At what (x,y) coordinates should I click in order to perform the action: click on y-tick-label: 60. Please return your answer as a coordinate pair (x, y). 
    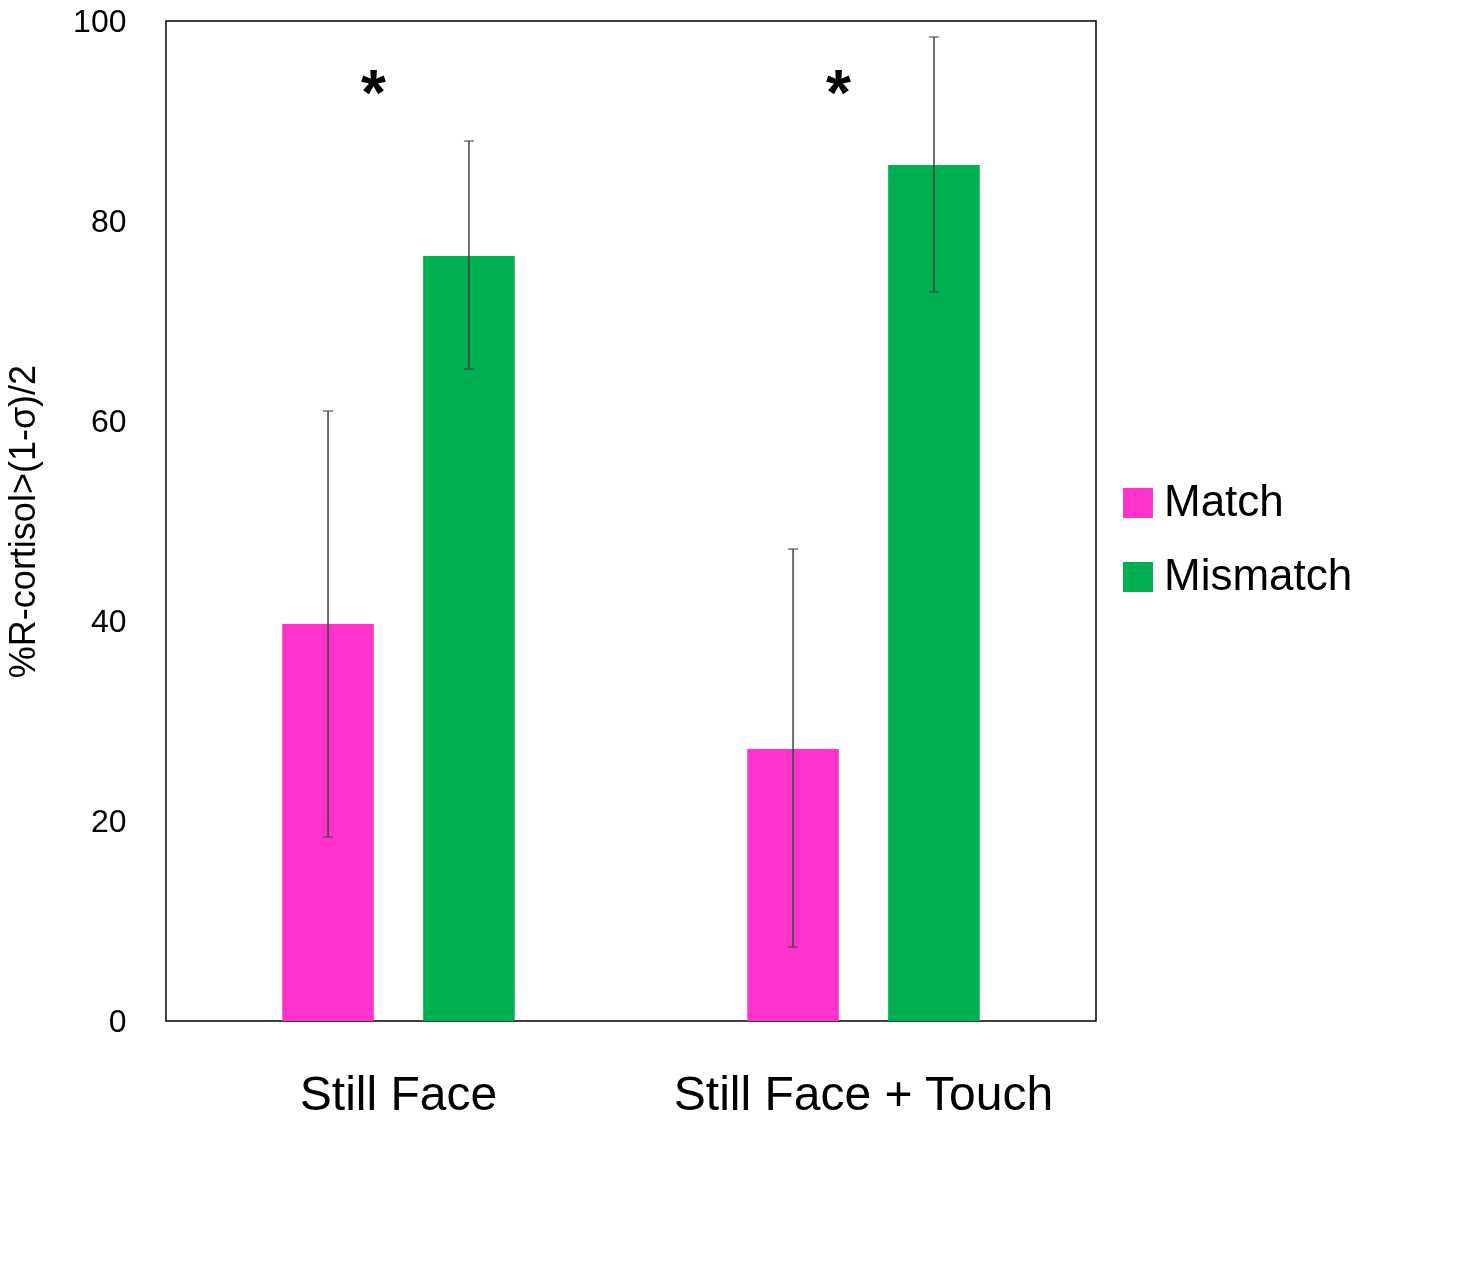
    Looking at the image, I should click on (108, 420).